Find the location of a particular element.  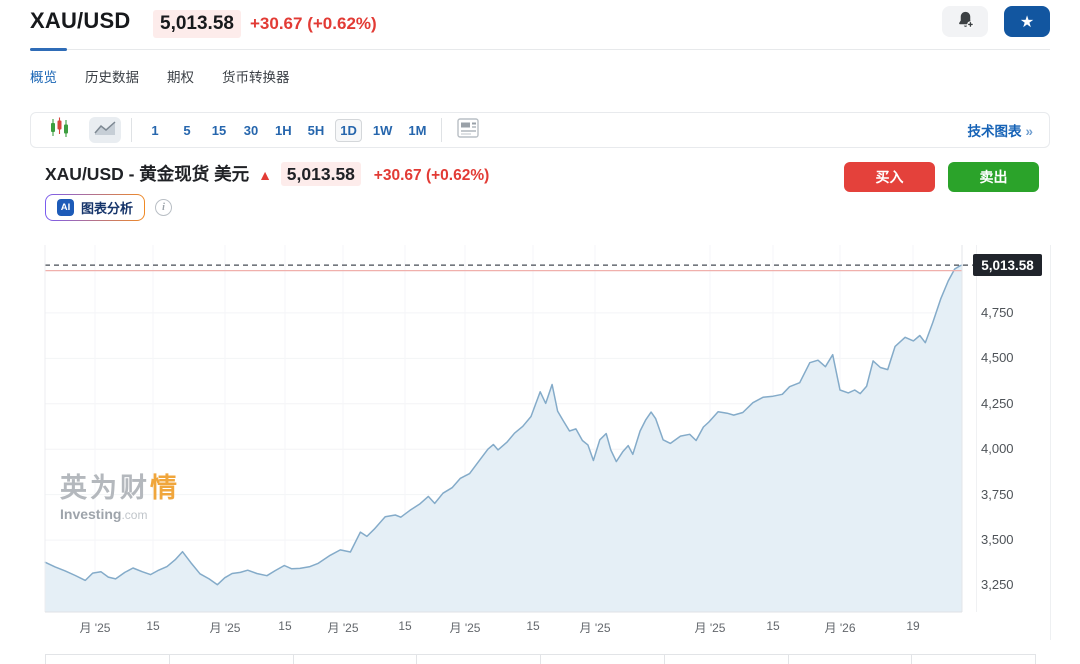

add-to-watchlist-button: ★ is located at coordinates (1027, 21).